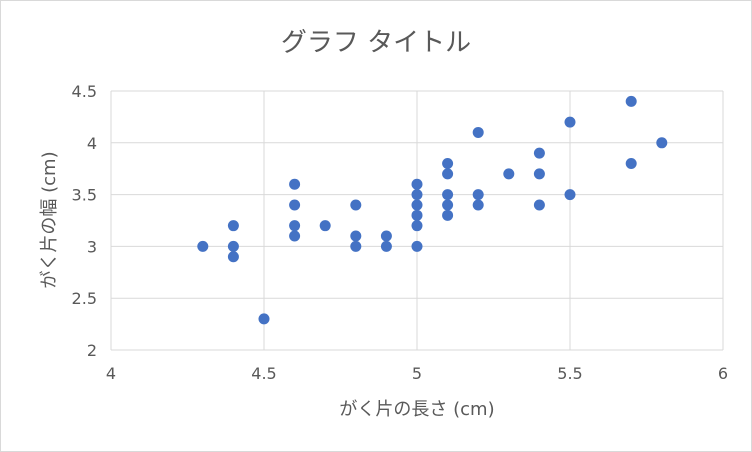 The width and height of the screenshot is (752, 452). Describe the element at coordinates (92, 350) in the screenshot. I see `y-tick-label: 2` at that location.